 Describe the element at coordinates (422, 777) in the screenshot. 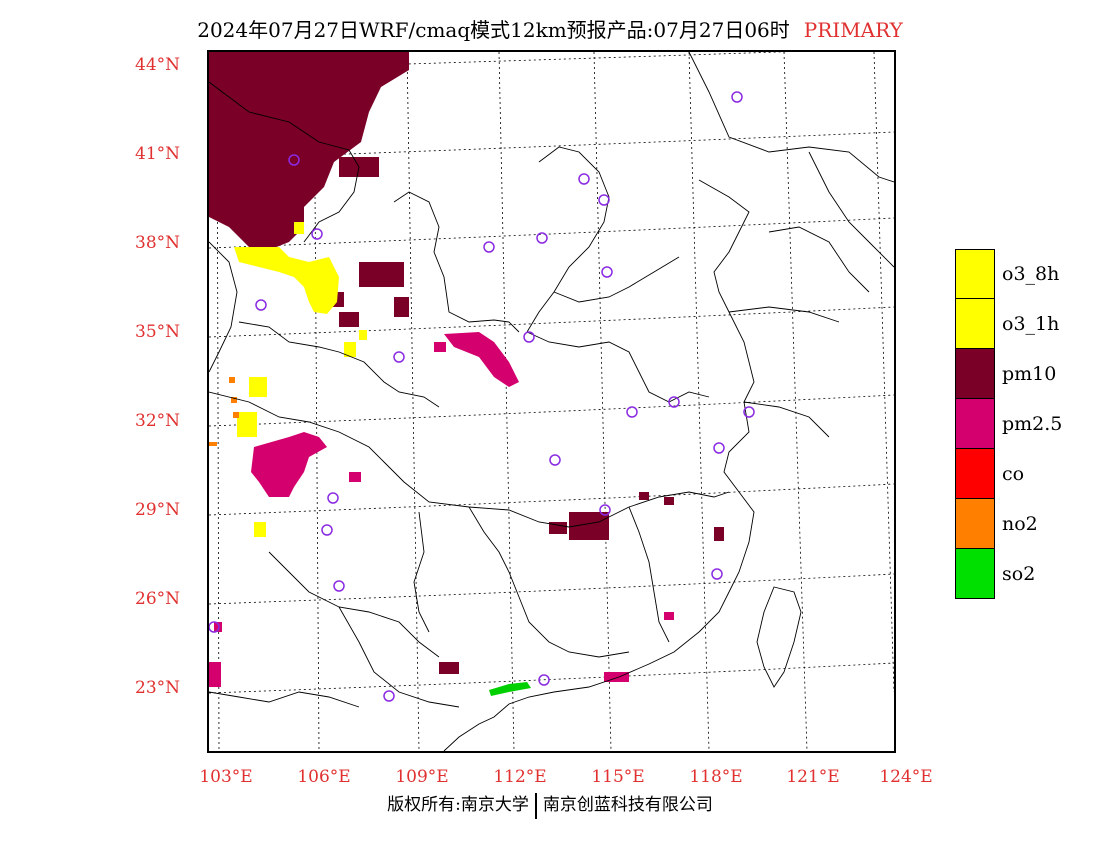

I see `lon-label-109: 109°E` at that location.